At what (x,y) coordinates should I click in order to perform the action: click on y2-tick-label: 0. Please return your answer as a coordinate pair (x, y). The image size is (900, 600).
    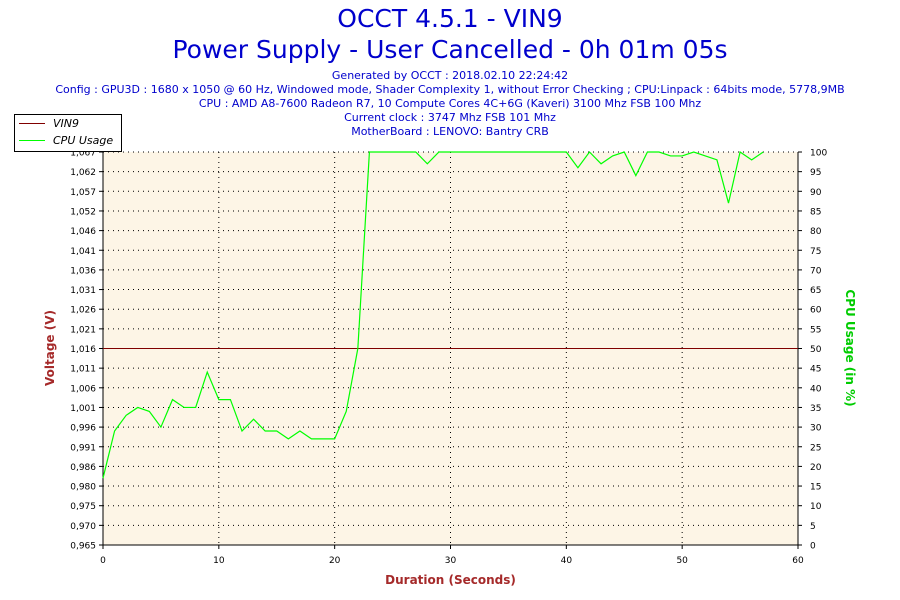
    Looking at the image, I should click on (813, 547).